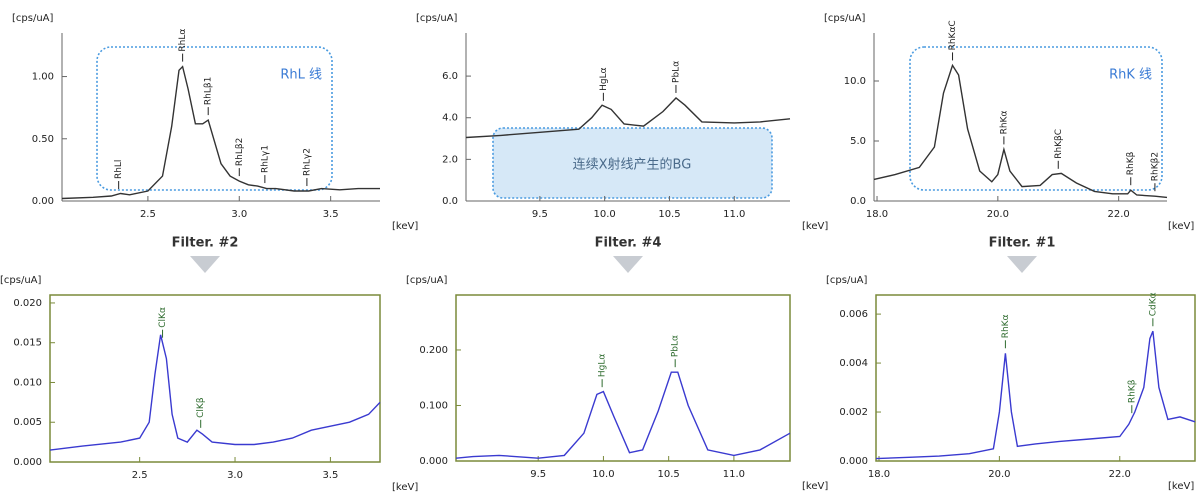 This screenshot has height=492, width=1196. I want to click on annotation: ClKβ, so click(201, 407).